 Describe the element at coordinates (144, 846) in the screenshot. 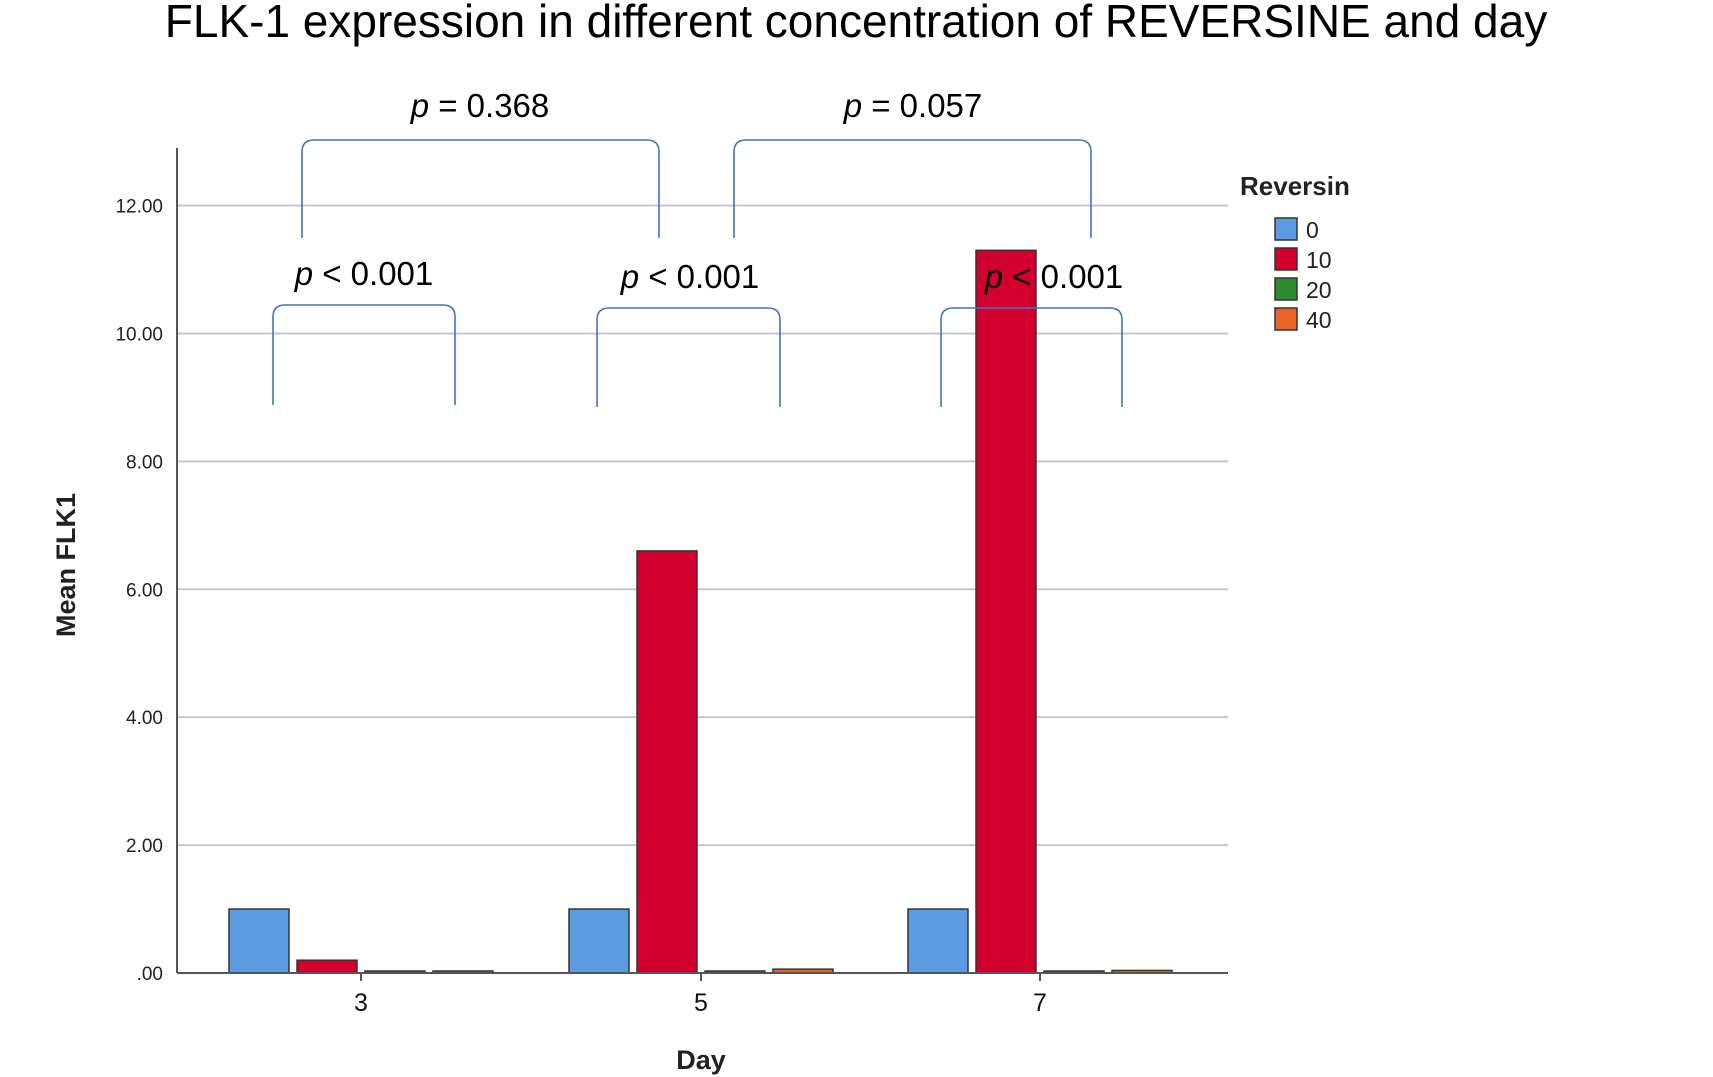

I see `y-tick-label: 2.00` at that location.